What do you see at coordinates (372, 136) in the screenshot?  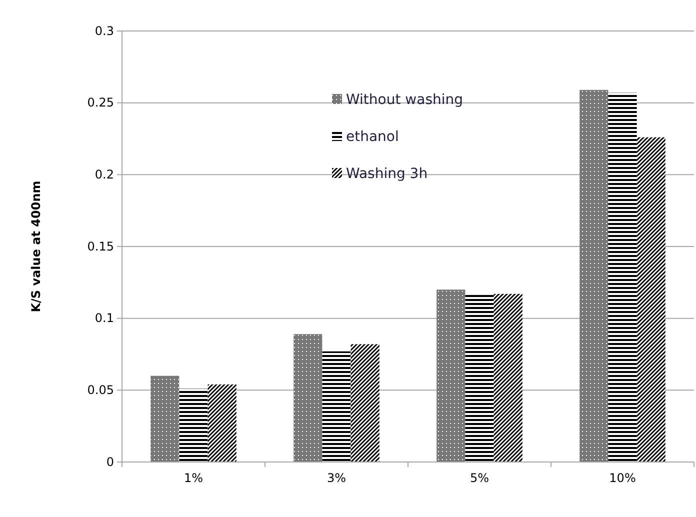 I see `legend-label: ethanol` at bounding box center [372, 136].